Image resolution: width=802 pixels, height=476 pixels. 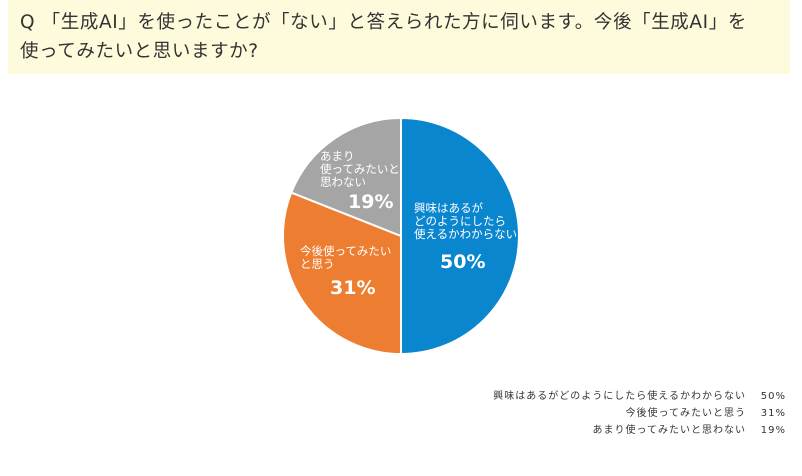 I want to click on slice-label: あまり, so click(x=337, y=156).